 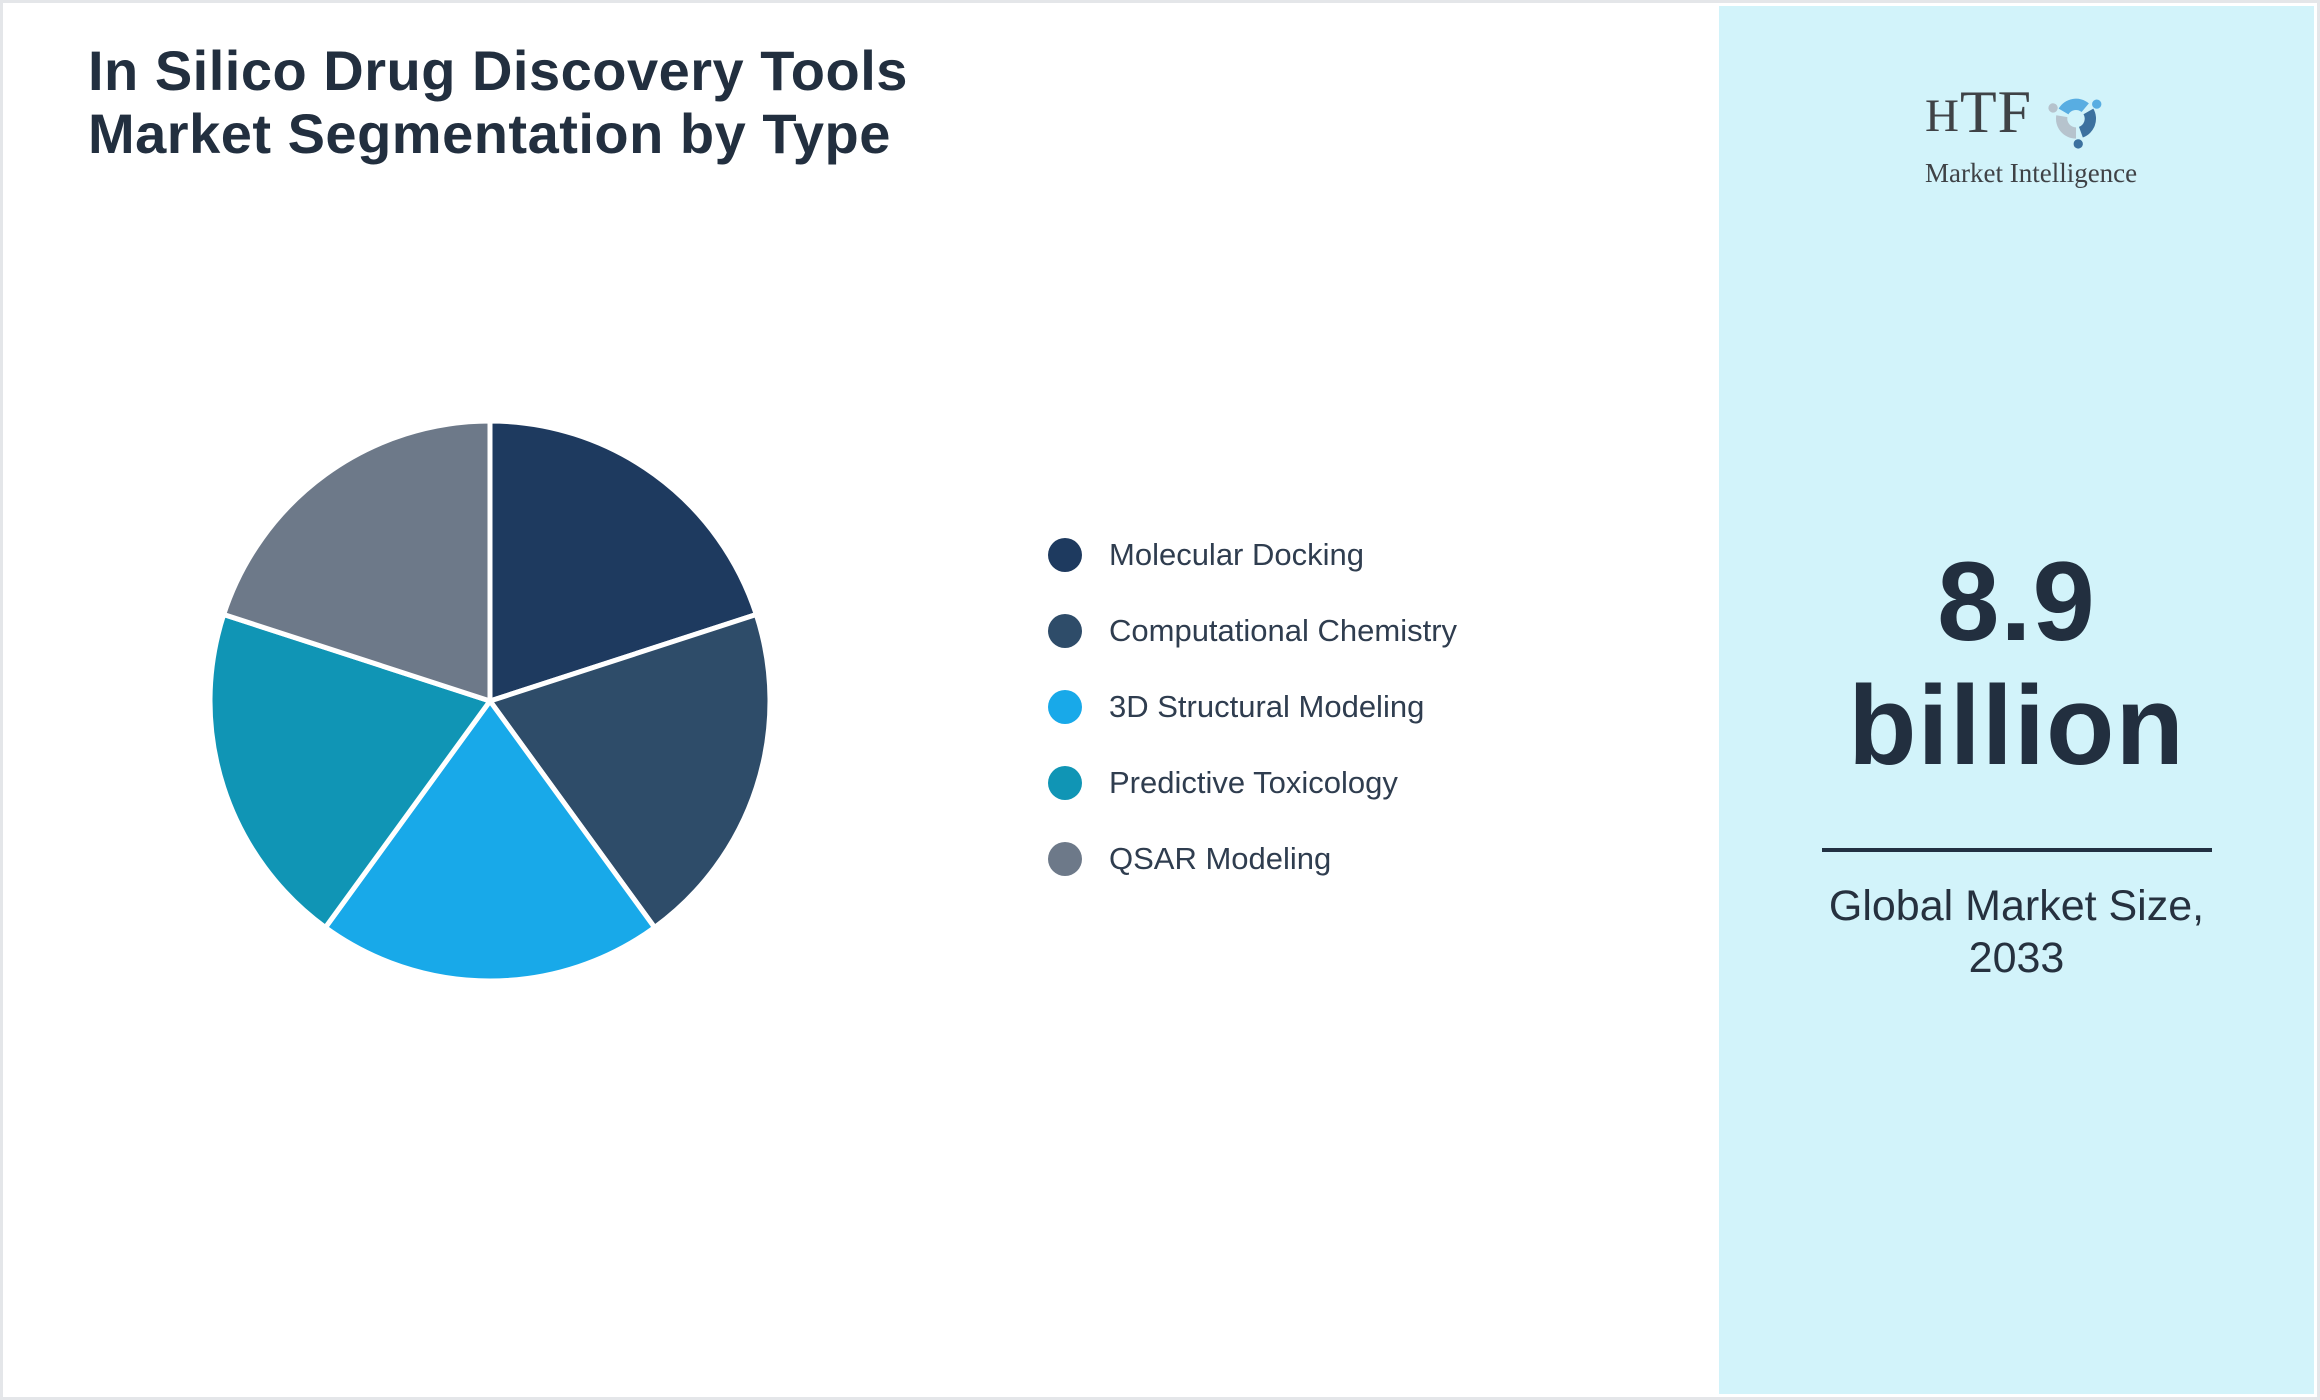 What do you see at coordinates (1283, 630) in the screenshot?
I see `legend-label: Computational Chemistry` at bounding box center [1283, 630].